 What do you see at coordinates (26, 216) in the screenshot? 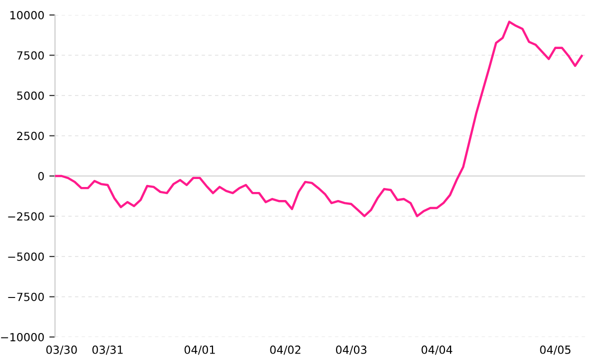
I see `y-tick-label: −2500` at bounding box center [26, 216].